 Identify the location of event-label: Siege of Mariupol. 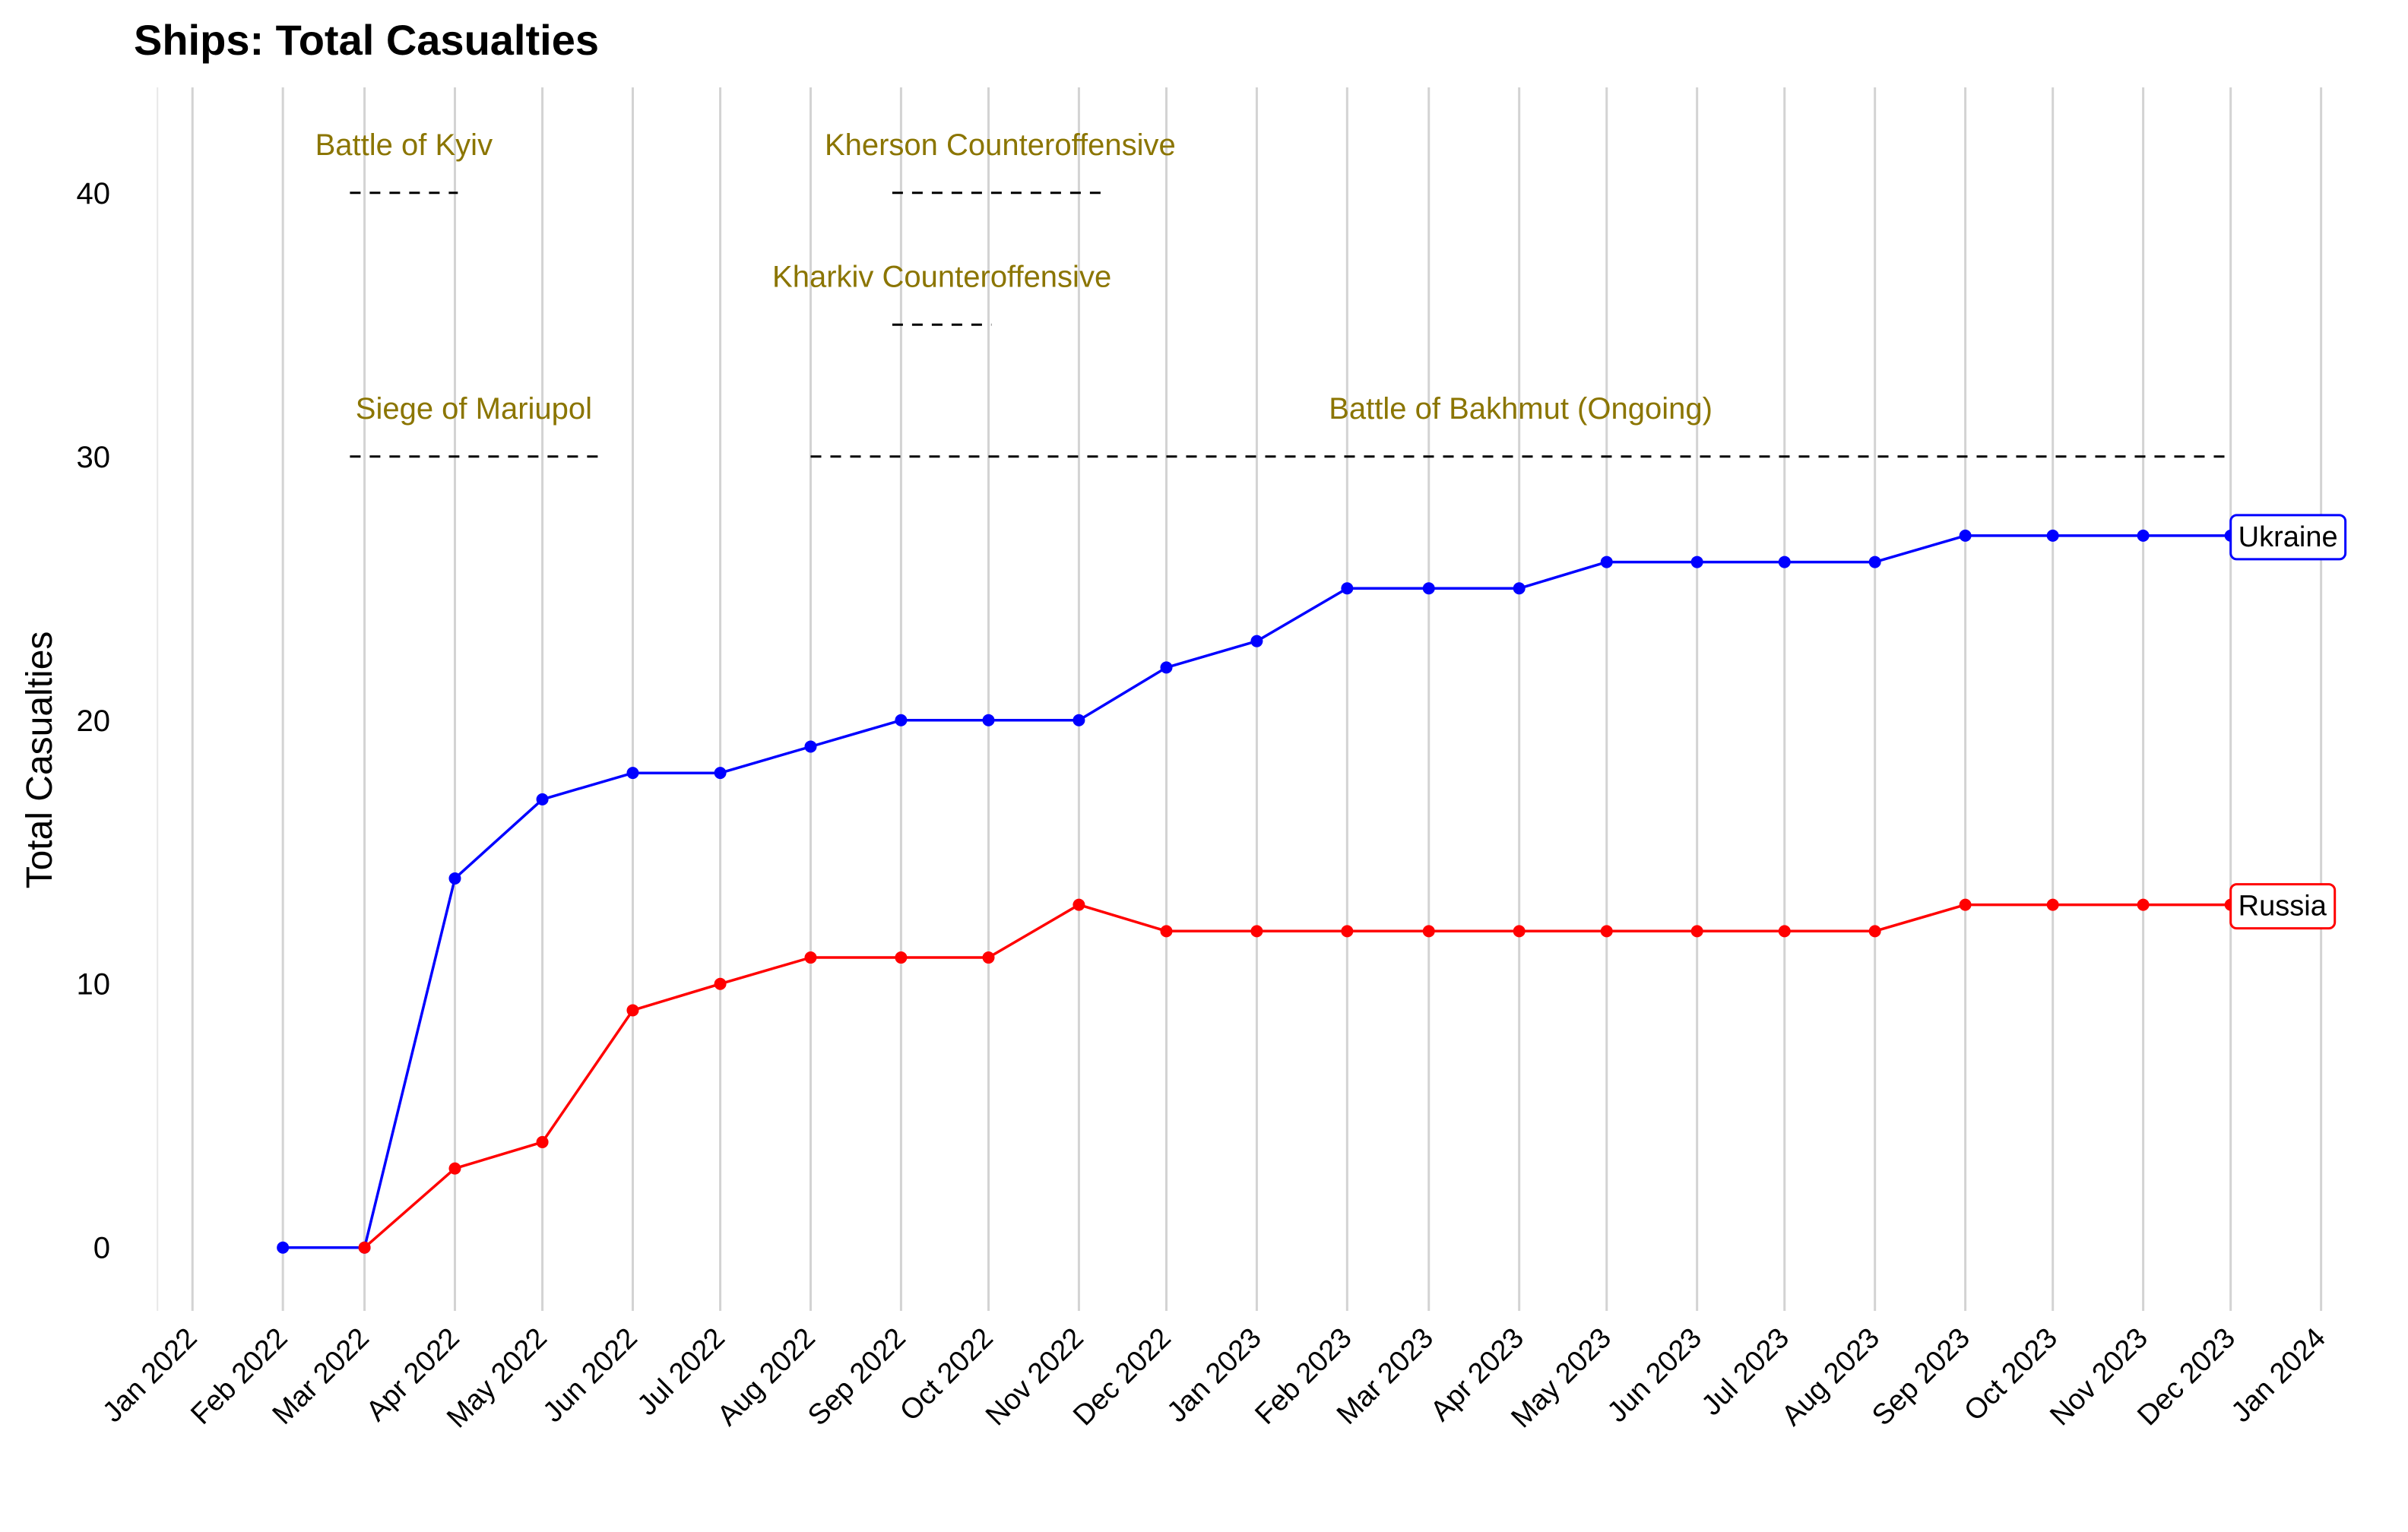
(474, 409).